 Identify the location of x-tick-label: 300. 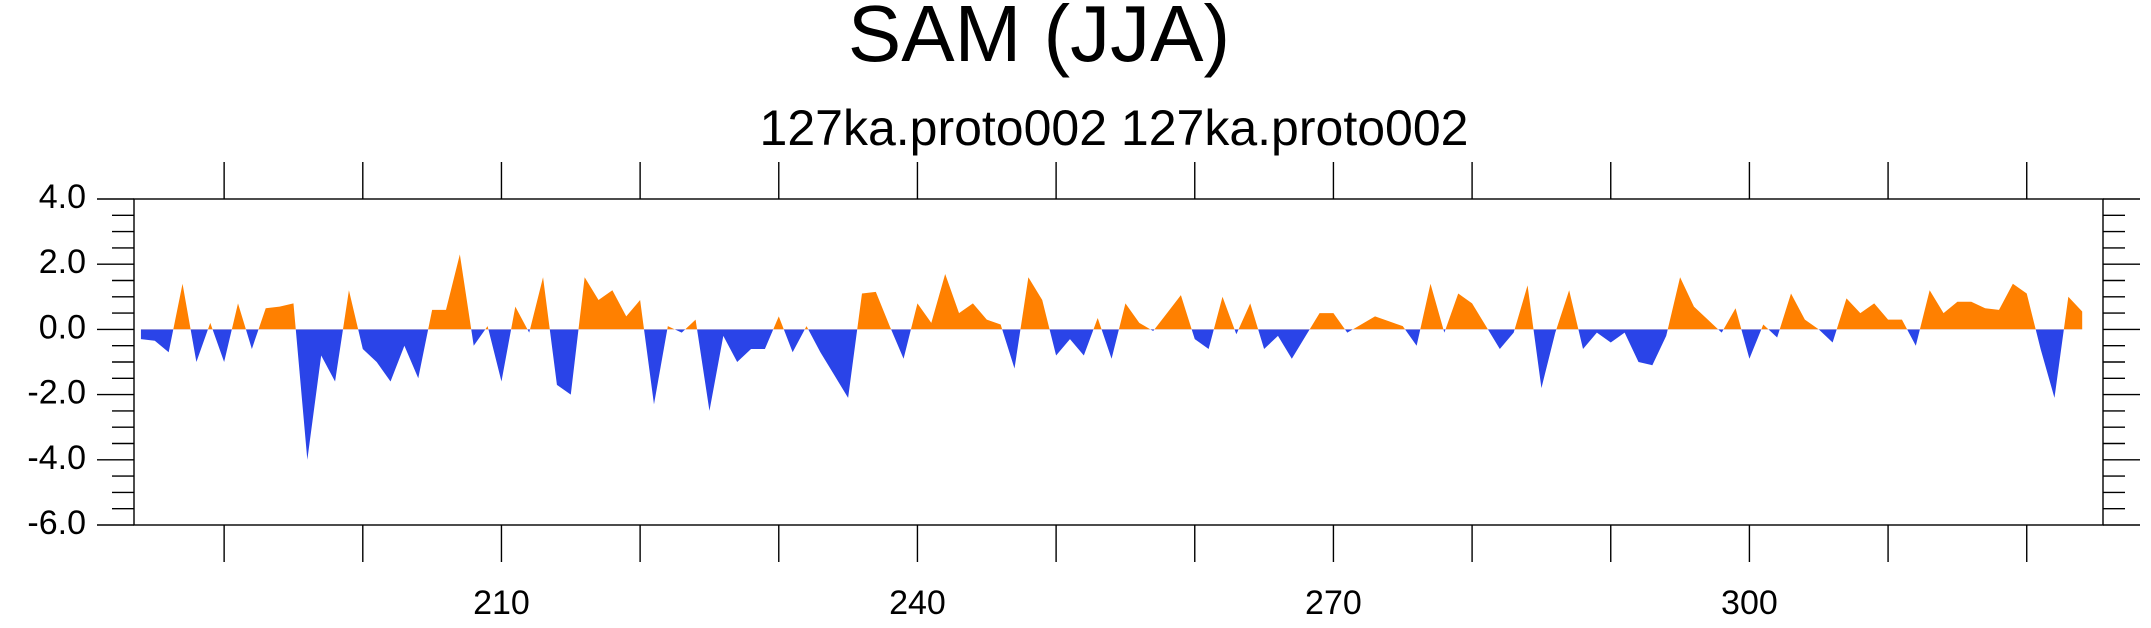
(1749, 603).